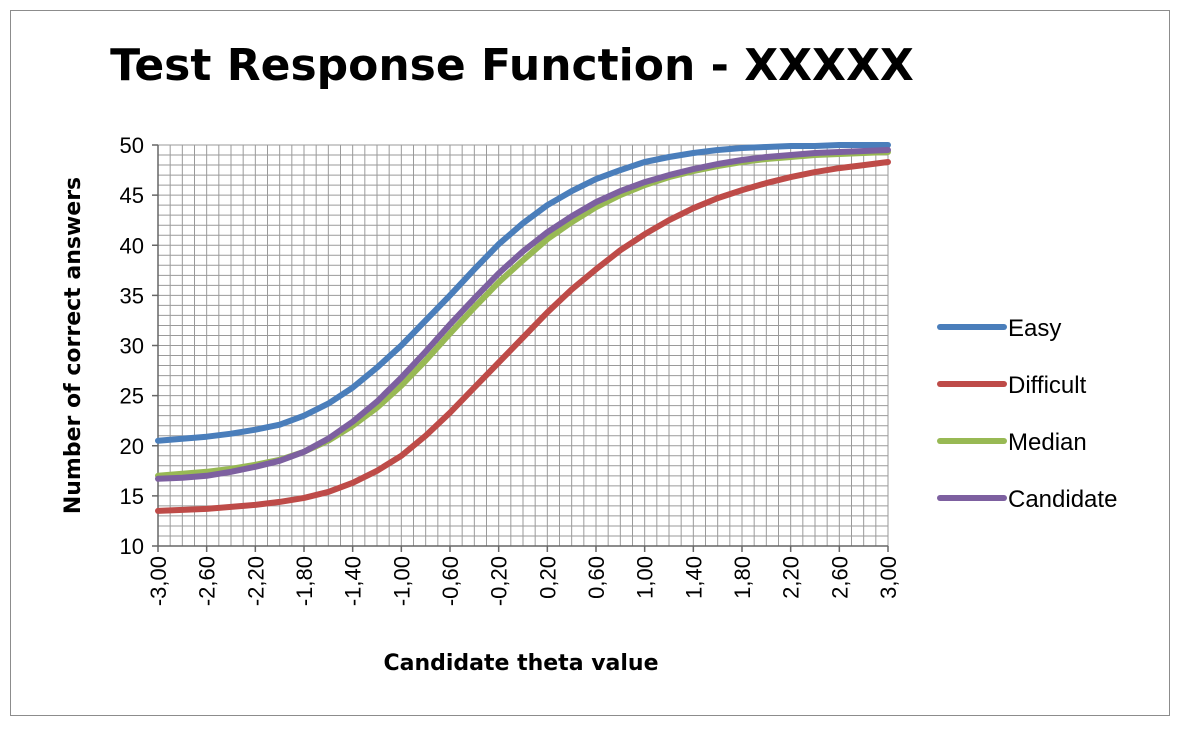 The width and height of the screenshot is (1184, 736). Describe the element at coordinates (304, 581) in the screenshot. I see `x-tick-label: -1,80` at that location.